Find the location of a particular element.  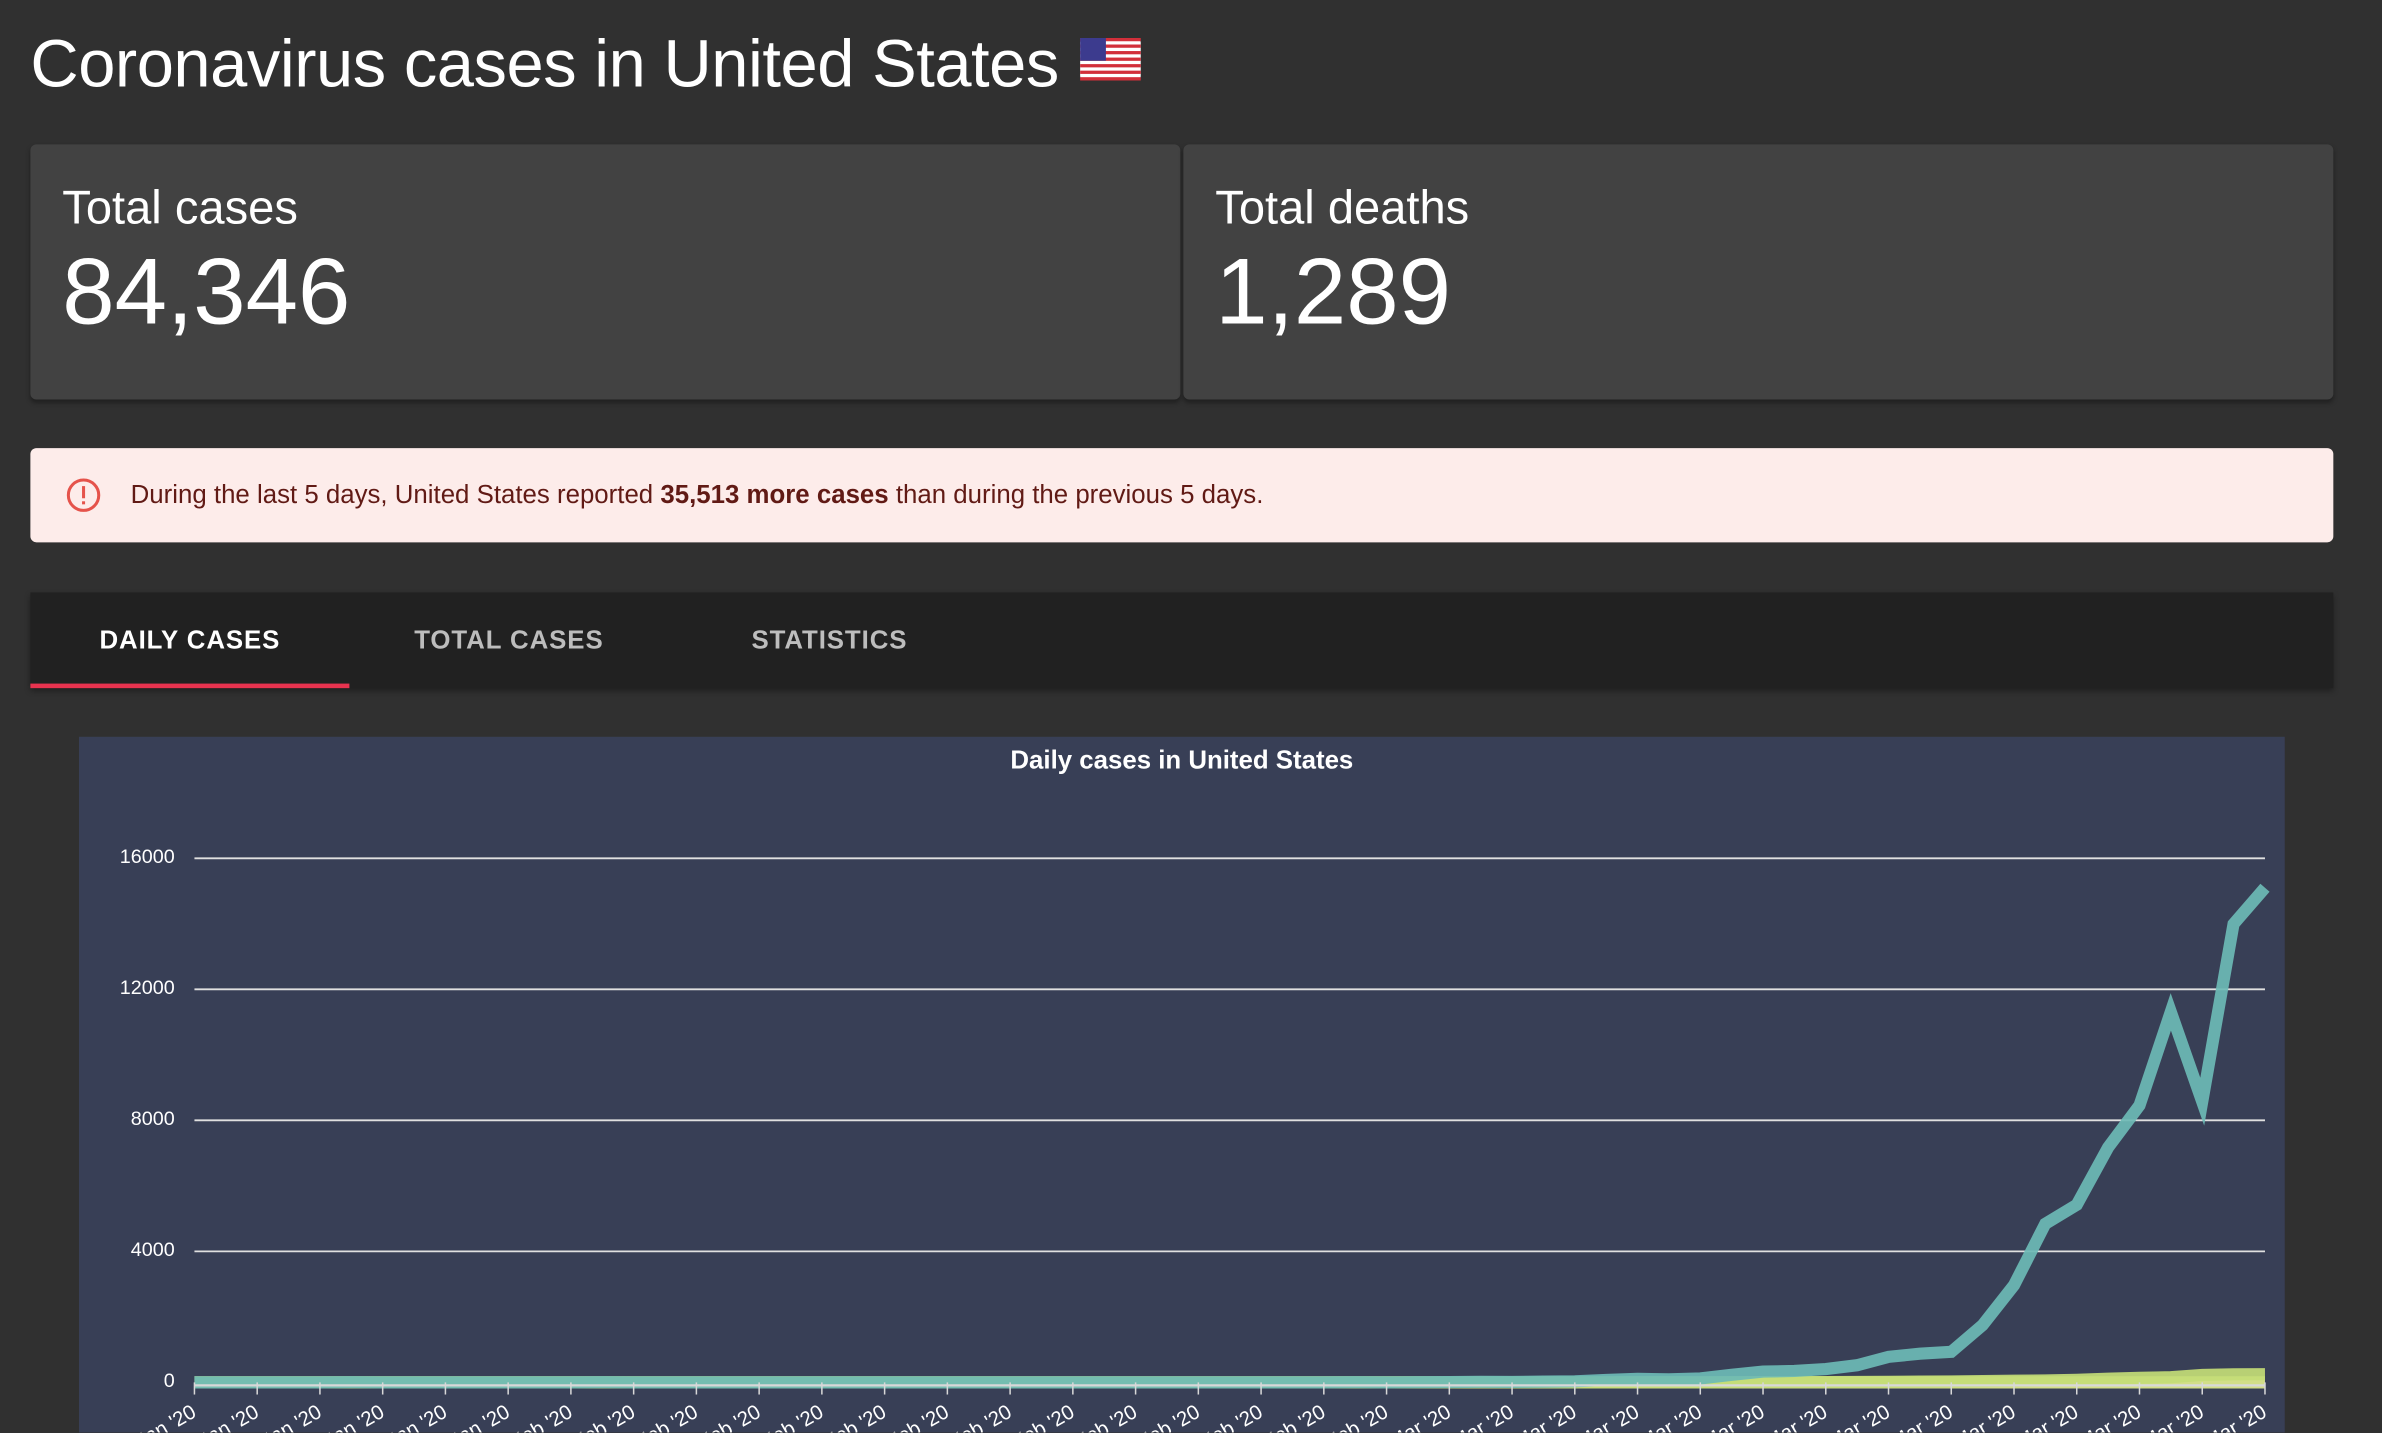

tab-daily-cases: DAILY CASES is located at coordinates (190, 640).